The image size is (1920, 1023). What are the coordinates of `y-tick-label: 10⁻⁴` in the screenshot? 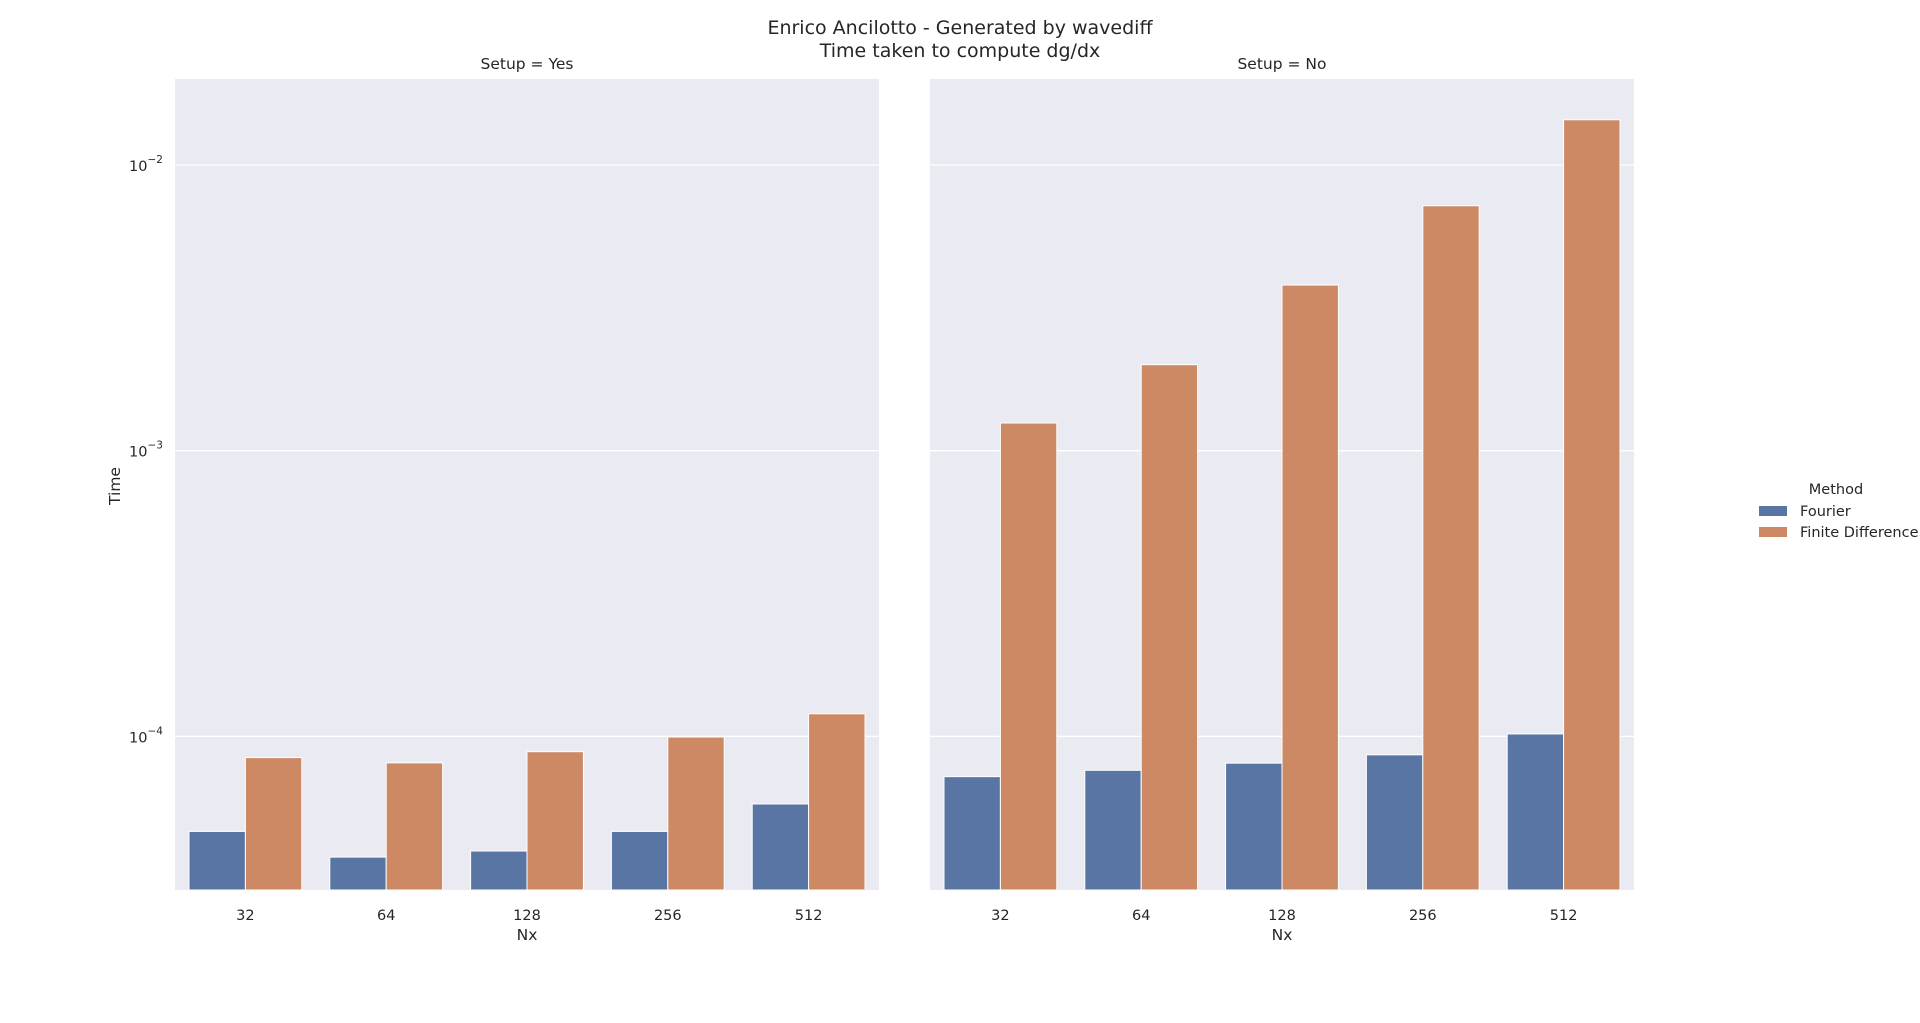 It's located at (146, 735).